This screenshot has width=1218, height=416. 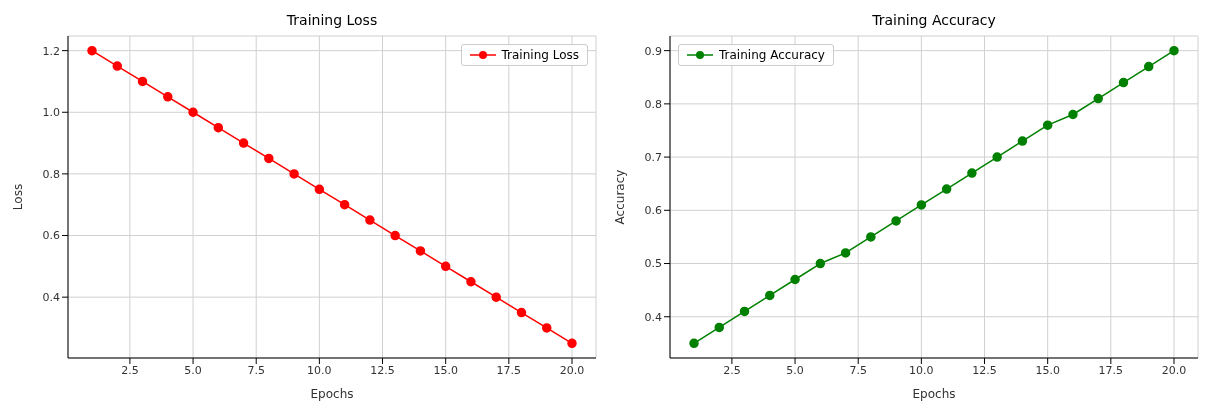 What do you see at coordinates (51, 113) in the screenshot?
I see `y-tick-label: 1.0` at bounding box center [51, 113].